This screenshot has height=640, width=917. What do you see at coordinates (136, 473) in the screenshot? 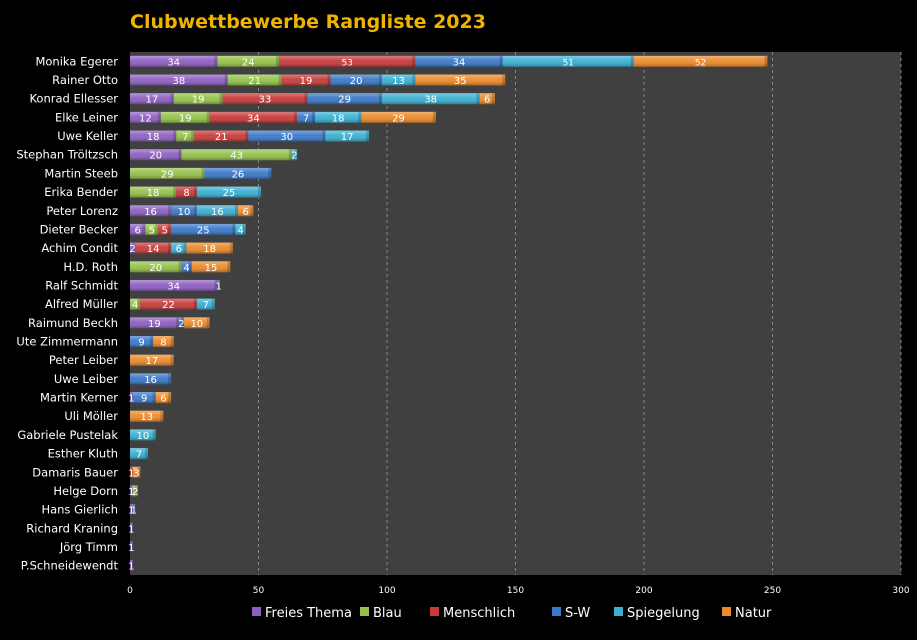
I see `data-label: 3` at bounding box center [136, 473].